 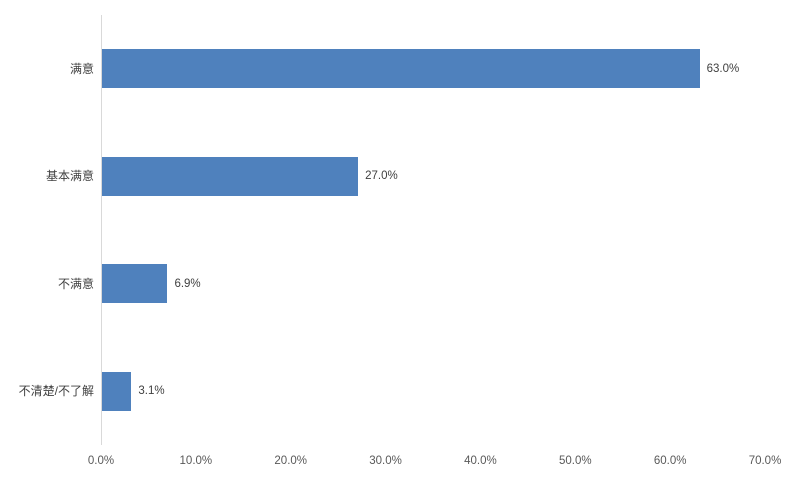 I want to click on x-tick-label: 50.0%, so click(x=575, y=461).